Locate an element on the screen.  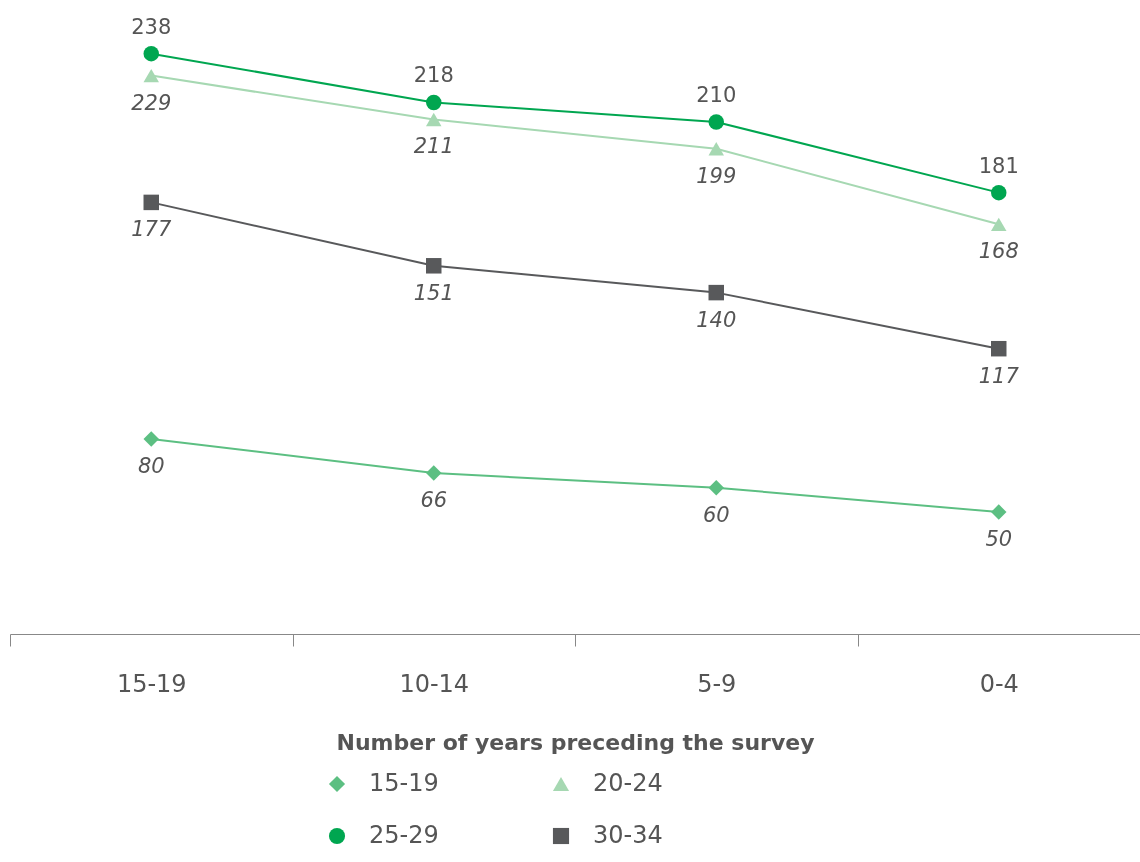
legend-label: 25-29 is located at coordinates (404, 835).